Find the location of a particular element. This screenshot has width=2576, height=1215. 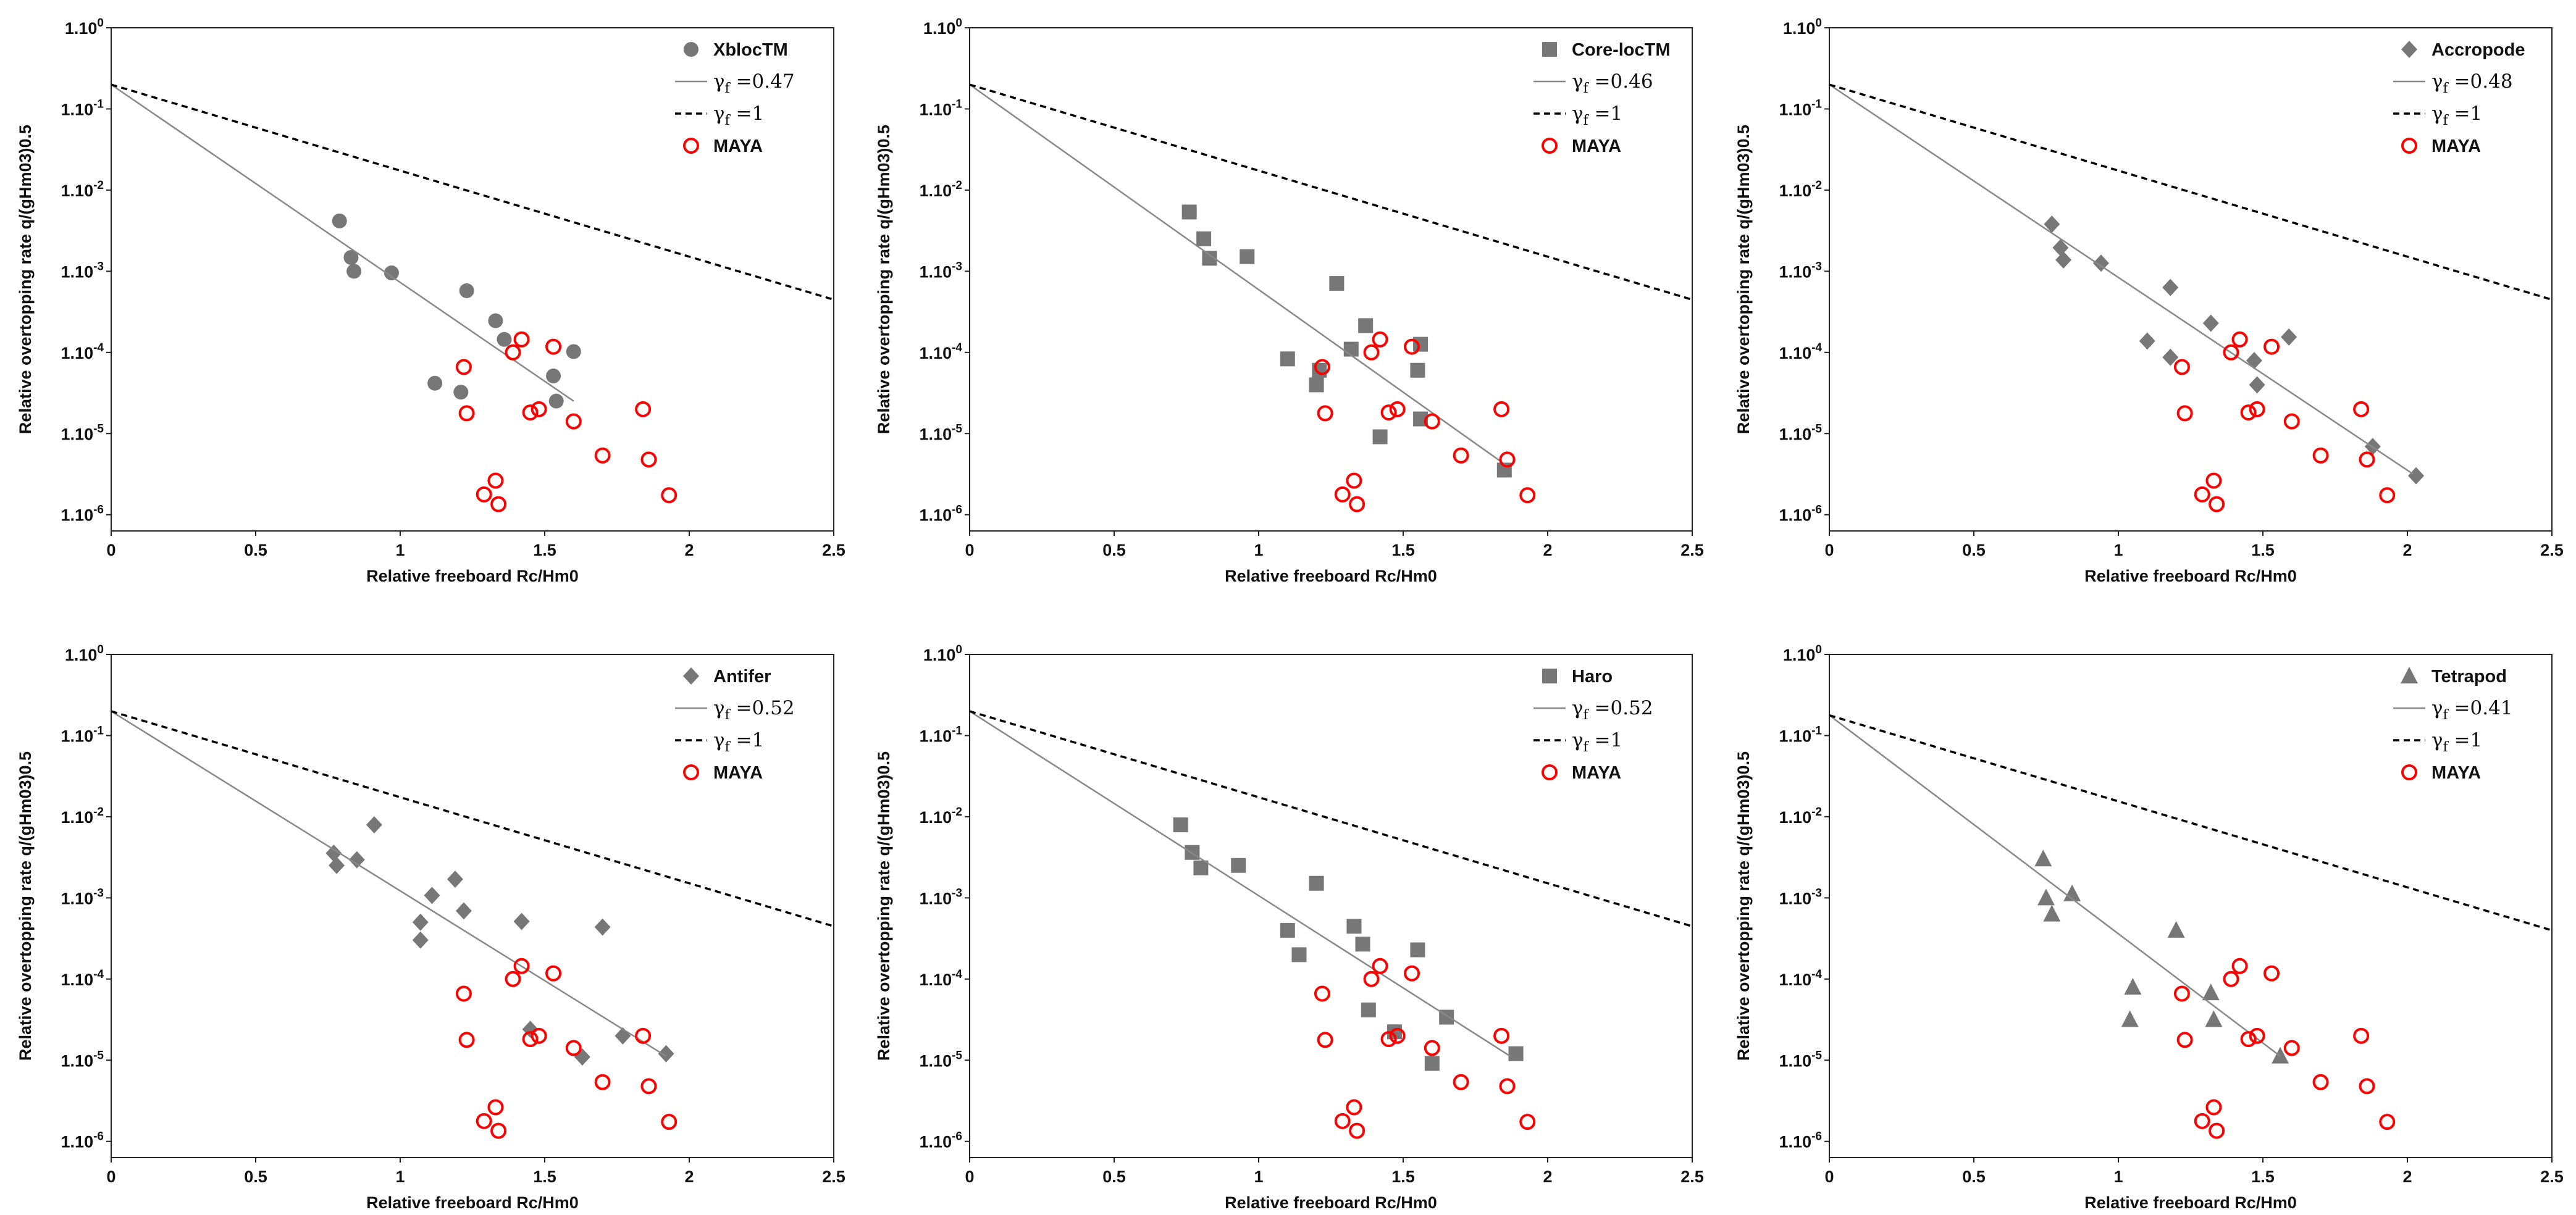

legend-marker-xbloctm is located at coordinates (691, 49).